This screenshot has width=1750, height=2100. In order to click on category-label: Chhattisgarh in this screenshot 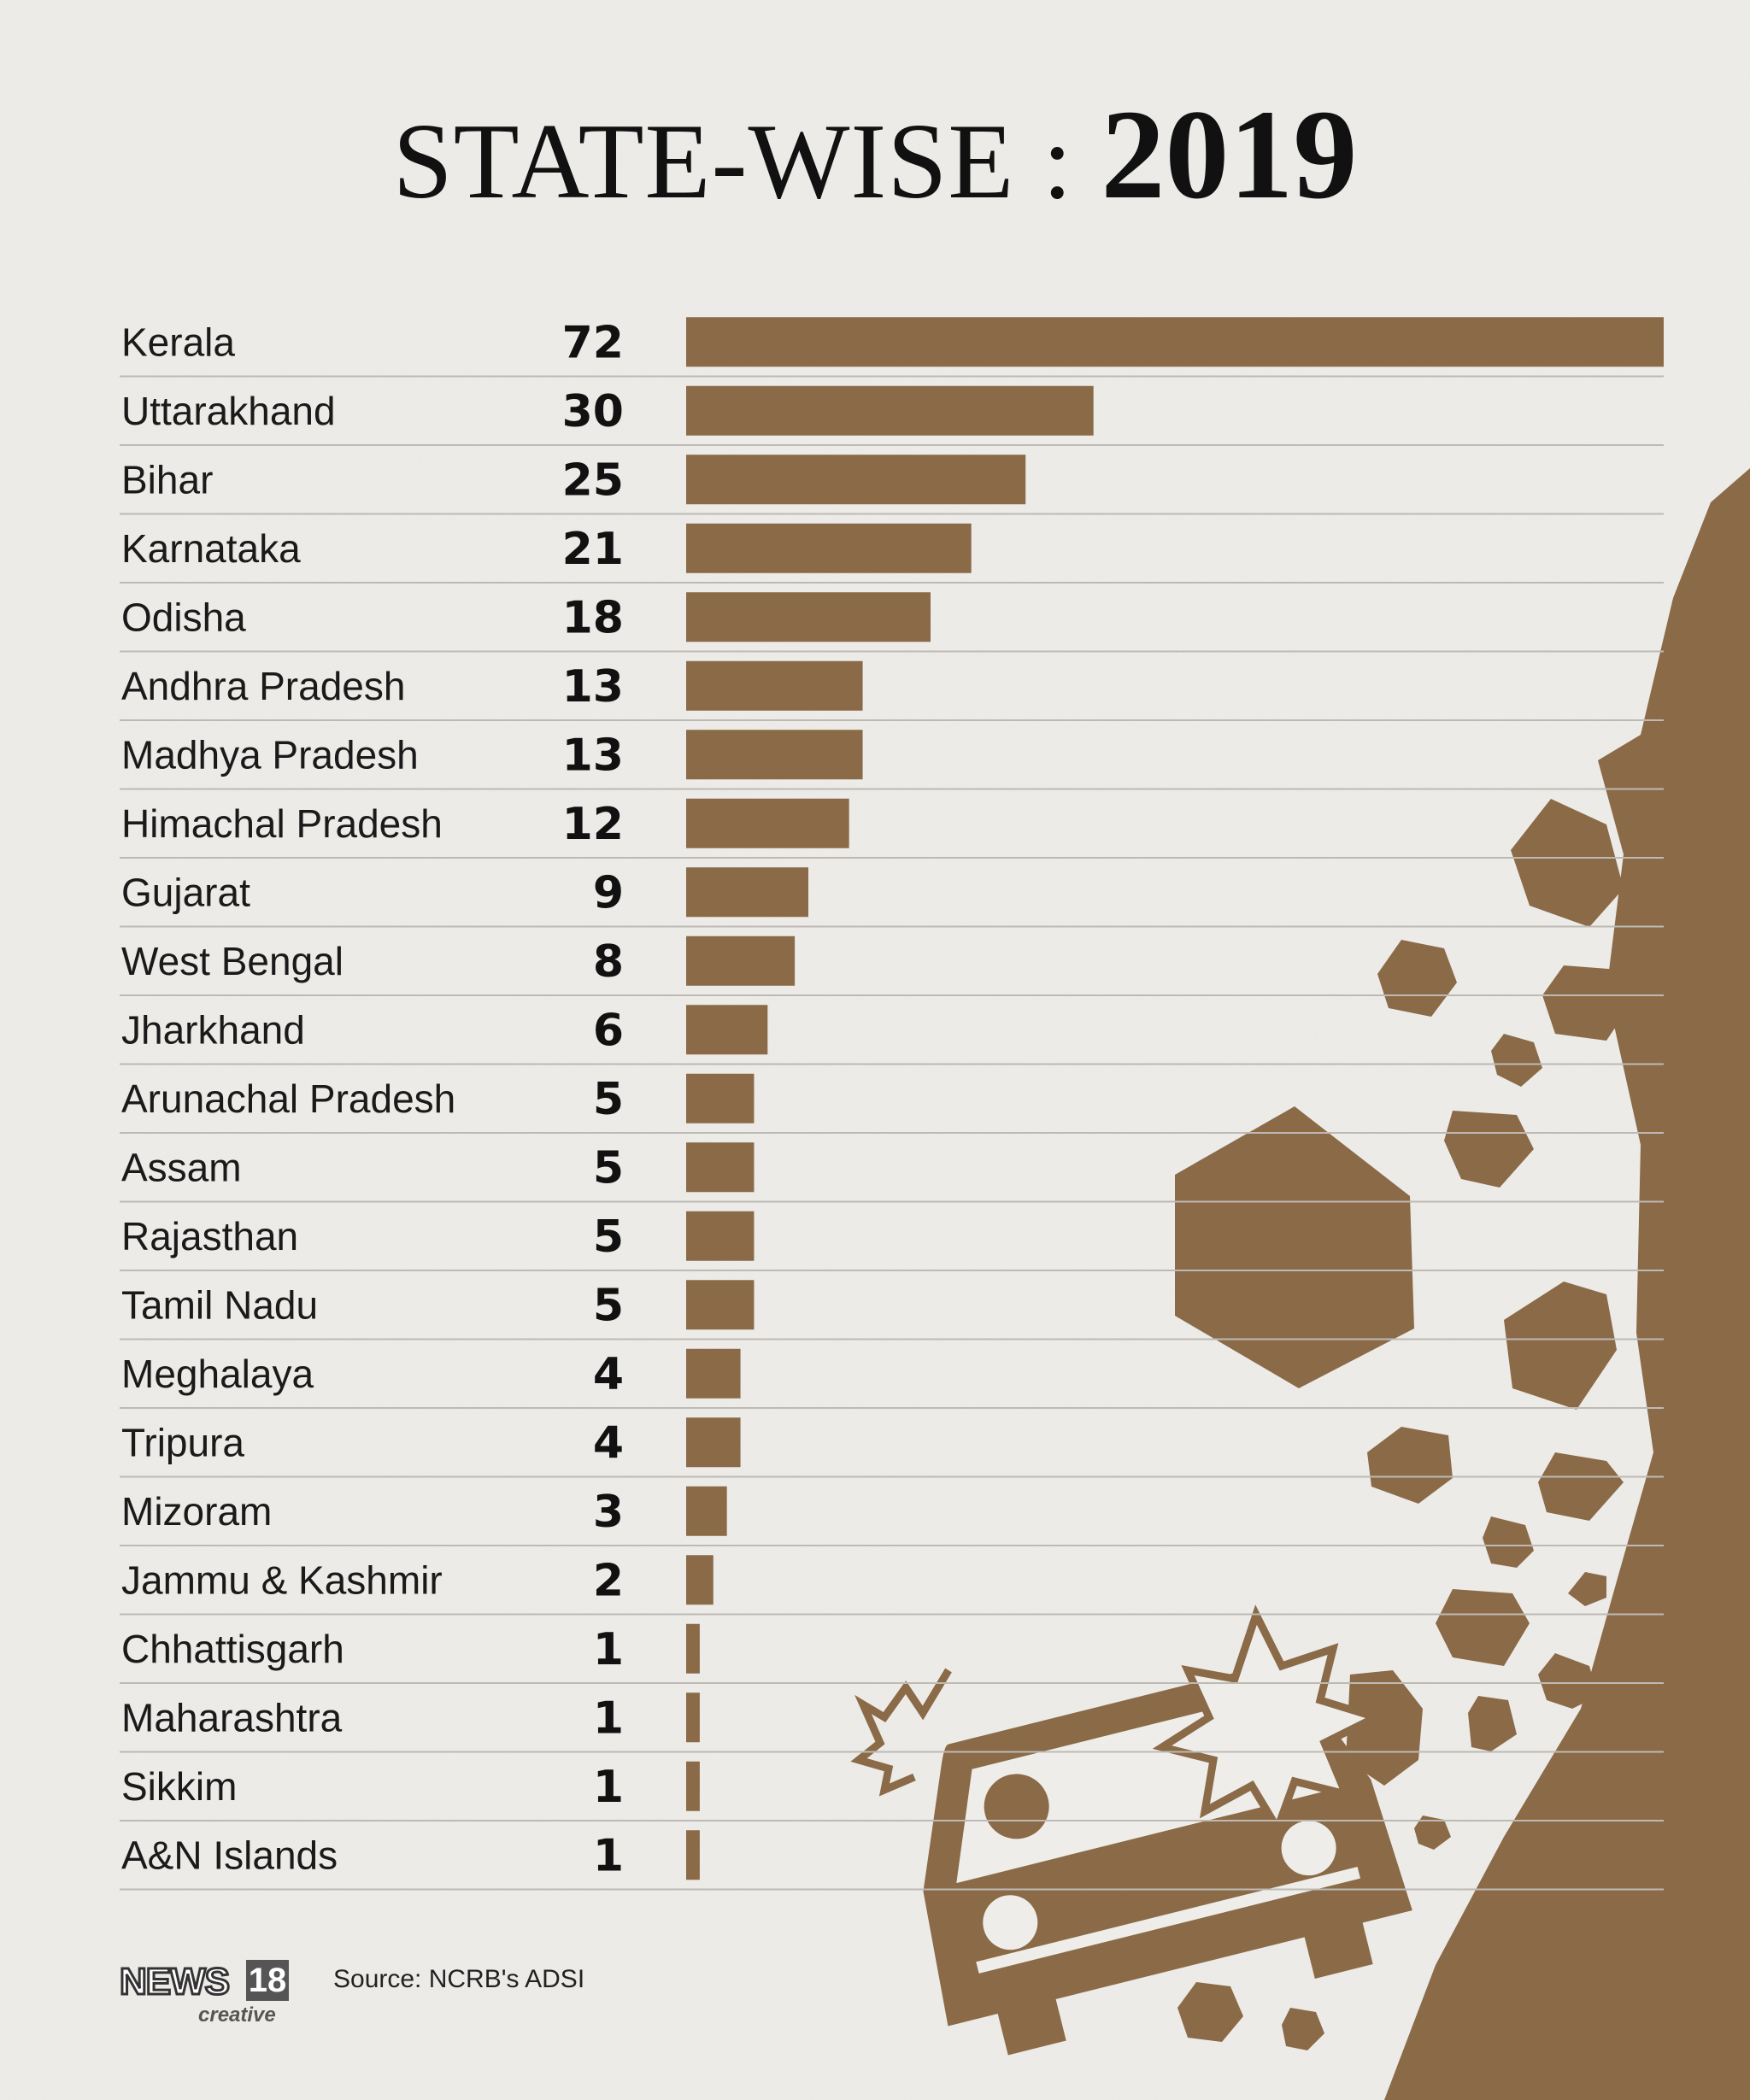, I will do `click(233, 1649)`.